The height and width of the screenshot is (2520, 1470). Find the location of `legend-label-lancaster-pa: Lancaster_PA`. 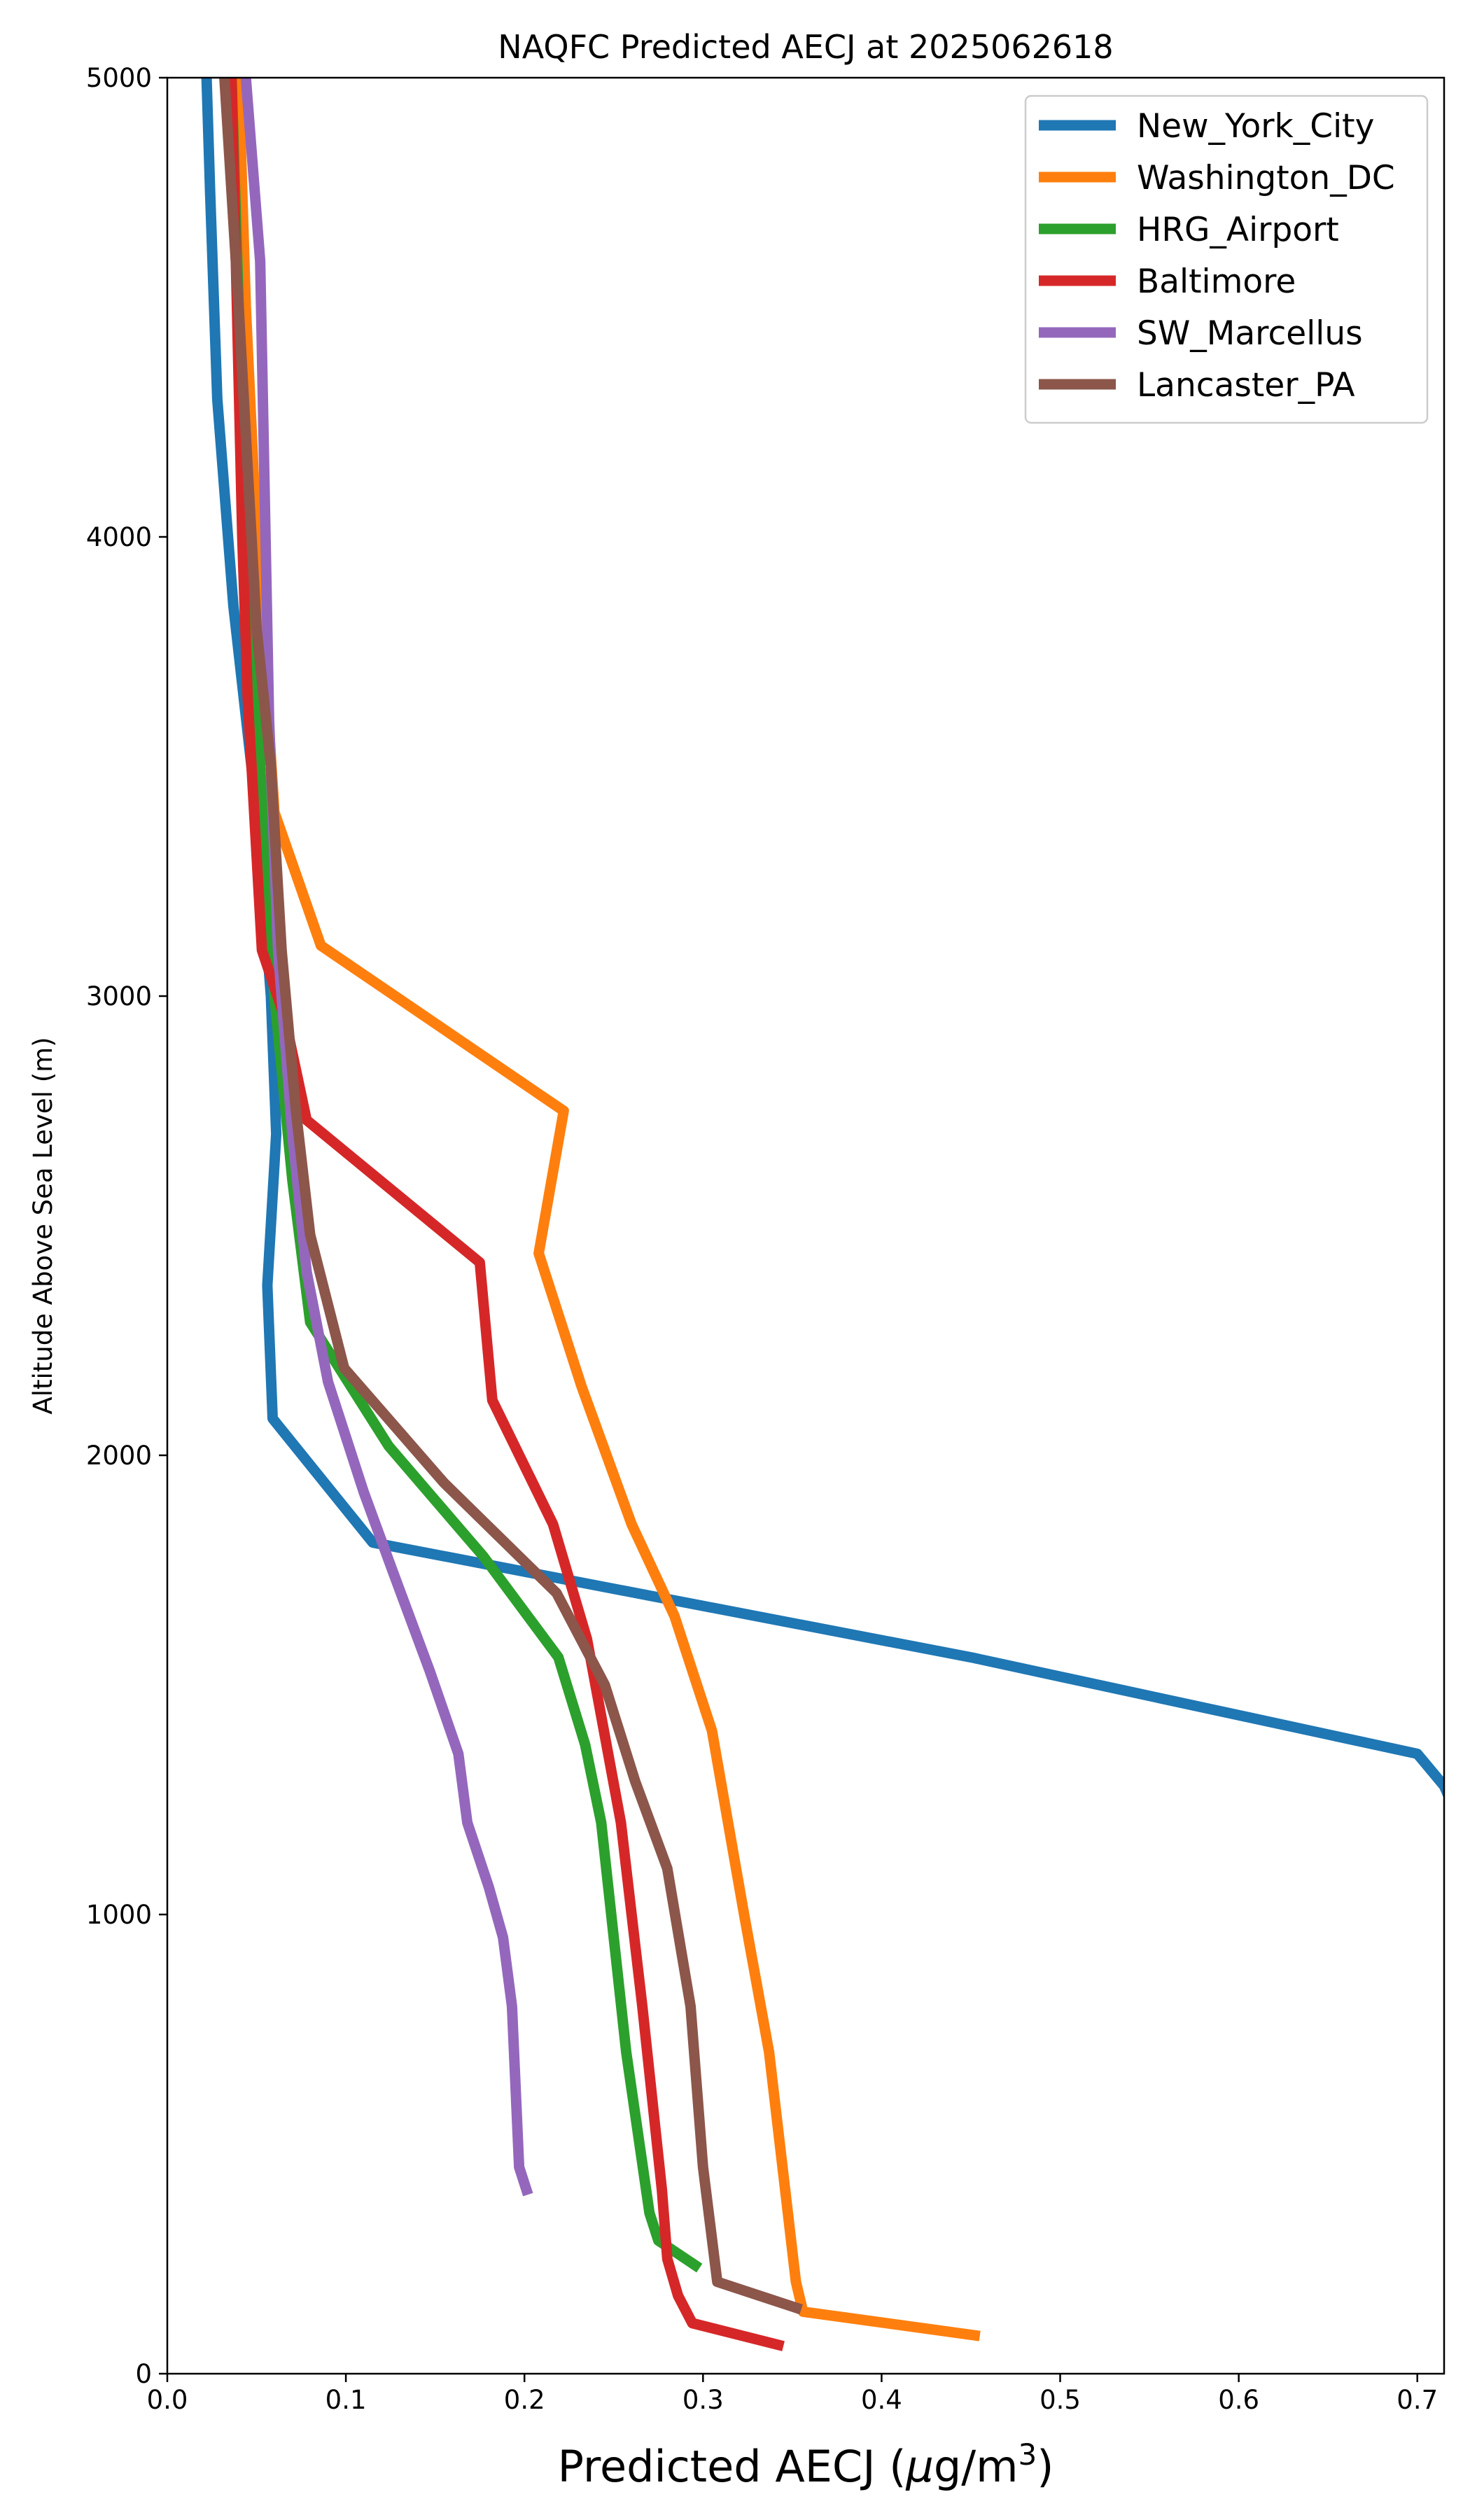

legend-label-lancaster-pa: Lancaster_PA is located at coordinates (1246, 385).